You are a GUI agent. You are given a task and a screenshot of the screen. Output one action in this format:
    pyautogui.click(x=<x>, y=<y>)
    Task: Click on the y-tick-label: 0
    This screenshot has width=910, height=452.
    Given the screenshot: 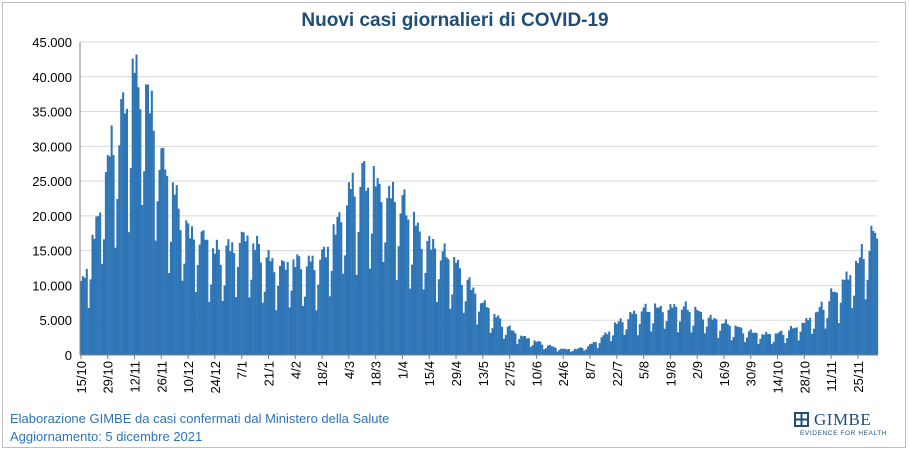 What is the action you would take?
    pyautogui.click(x=68, y=355)
    